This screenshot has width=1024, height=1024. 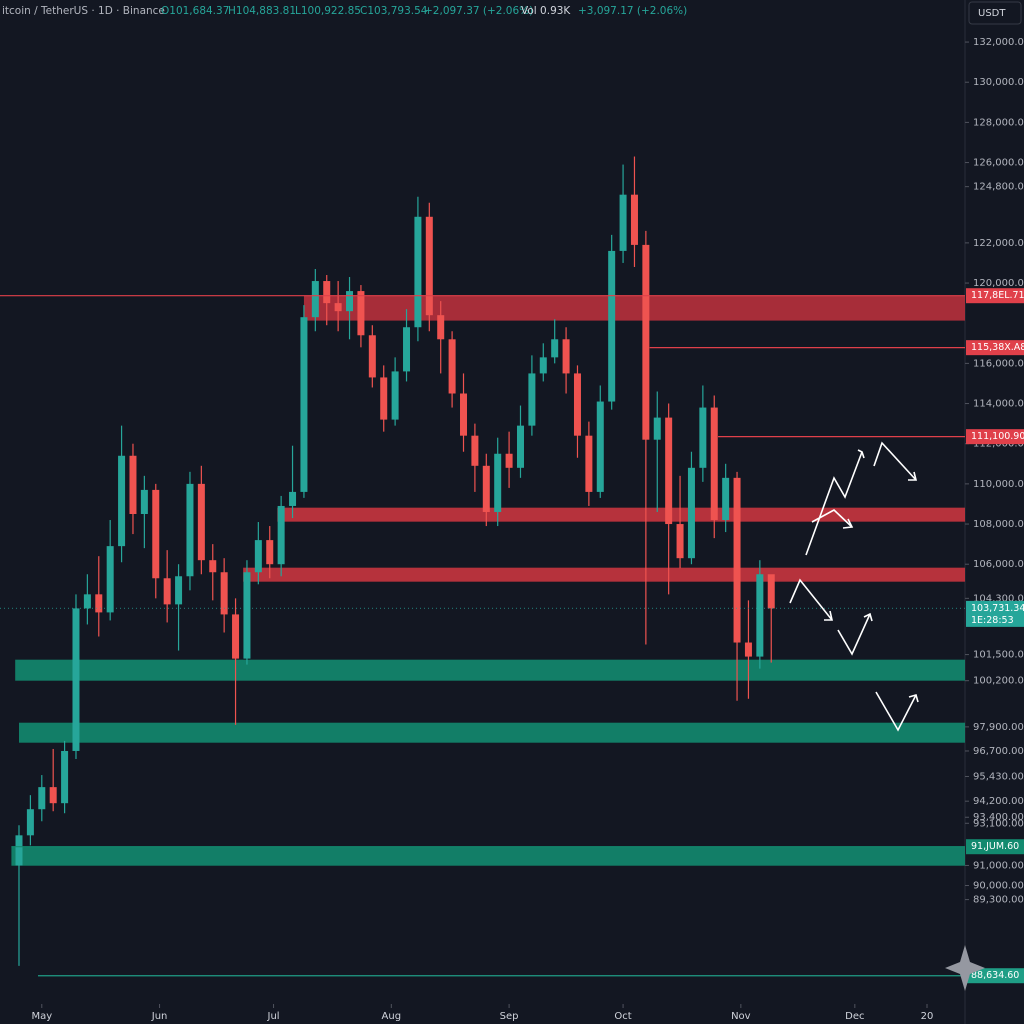 What do you see at coordinates (741, 1016) in the screenshot?
I see `x-tick-label: Nov` at bounding box center [741, 1016].